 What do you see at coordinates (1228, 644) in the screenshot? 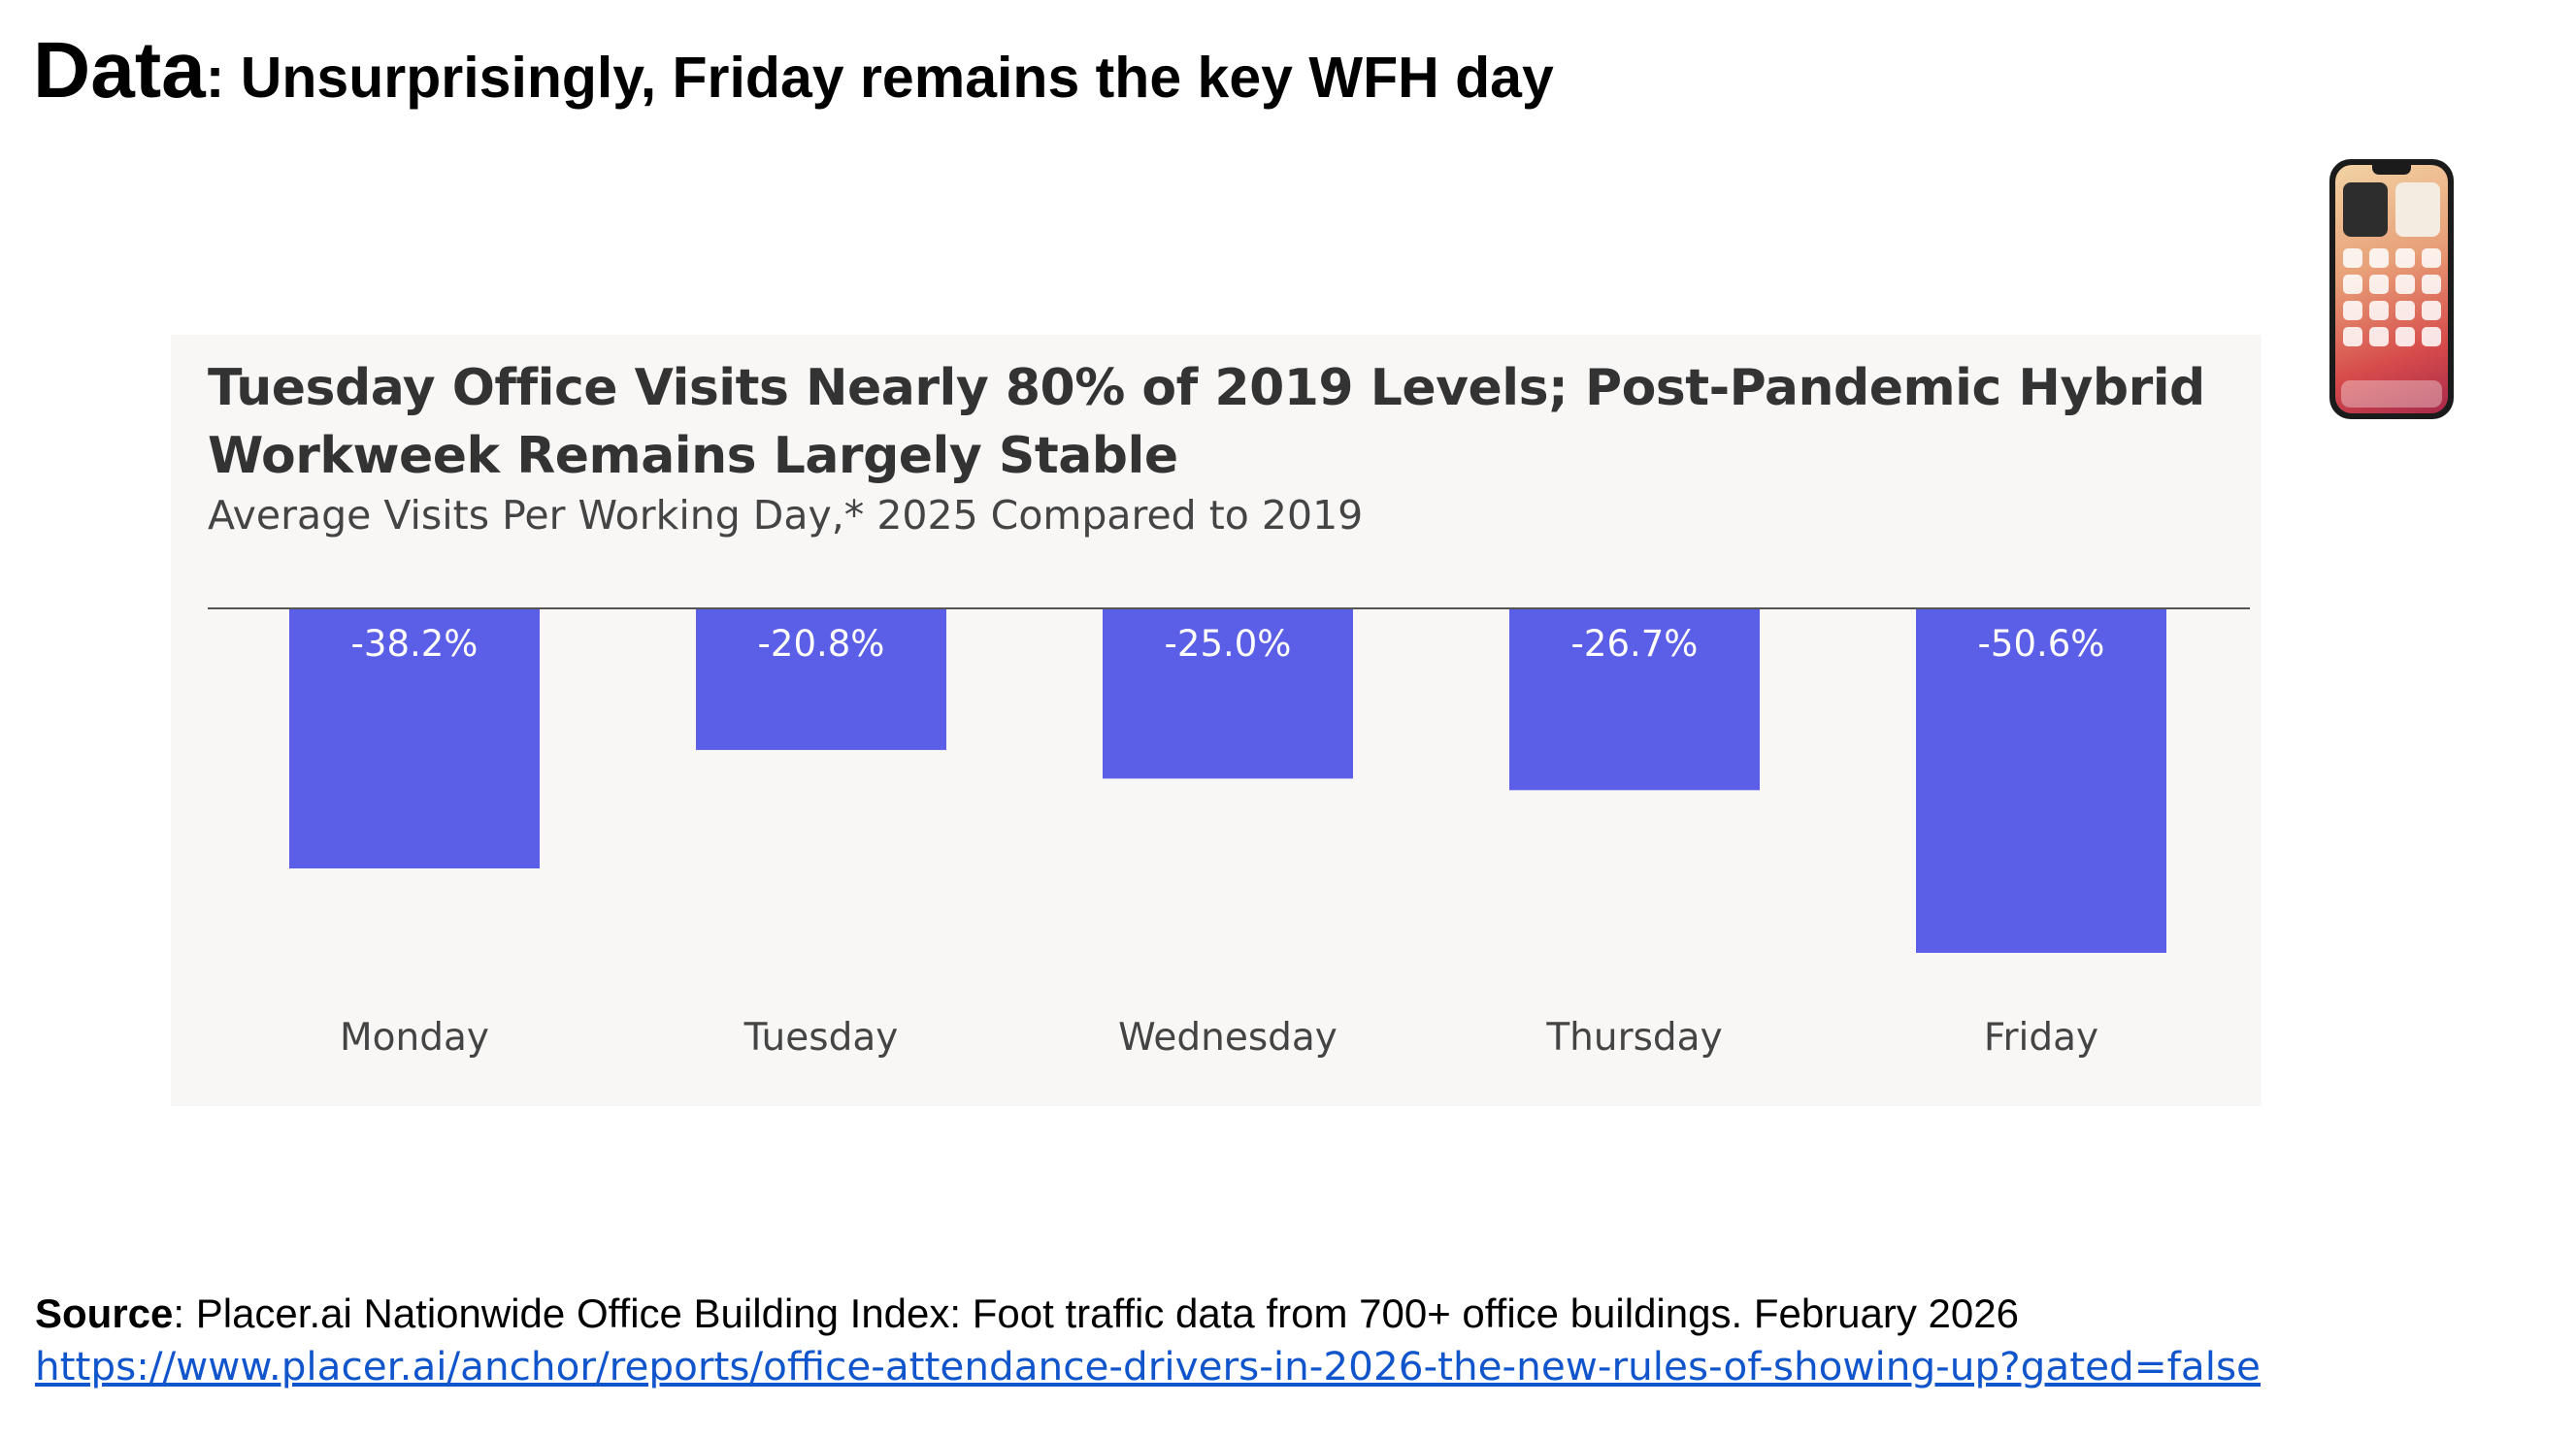
I see `data-label-wednesday: -25.0%` at bounding box center [1228, 644].